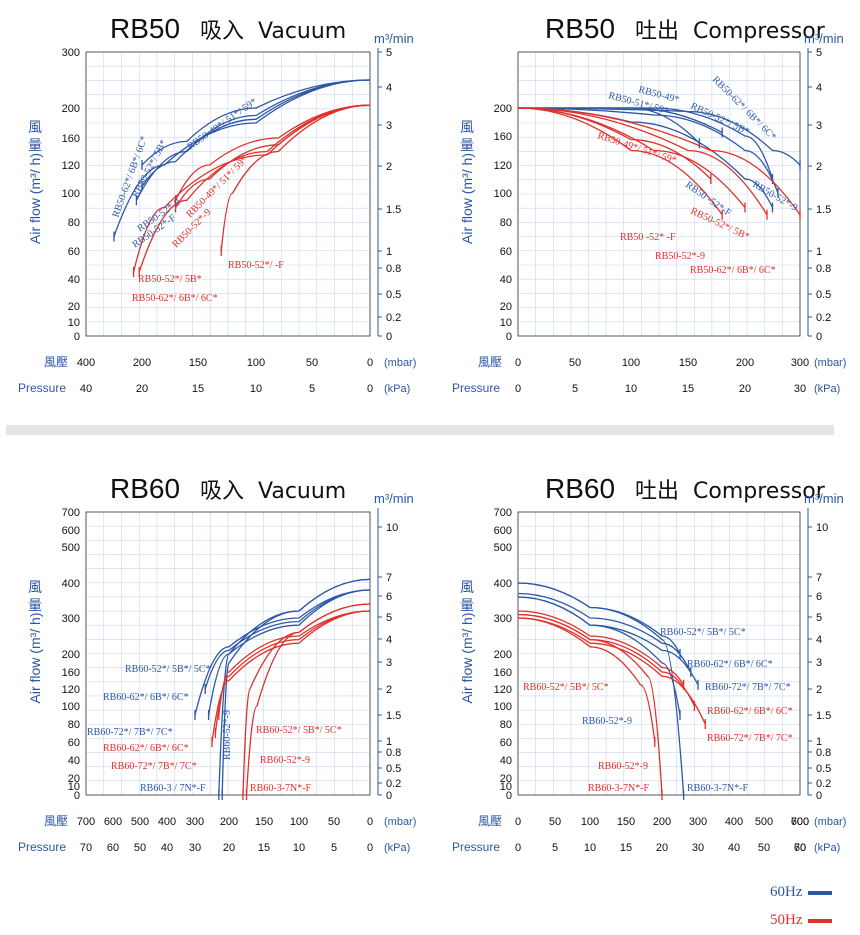  I want to click on series-label-50hz: RB60-72*/ 7B*/ 7C*, so click(154, 766).